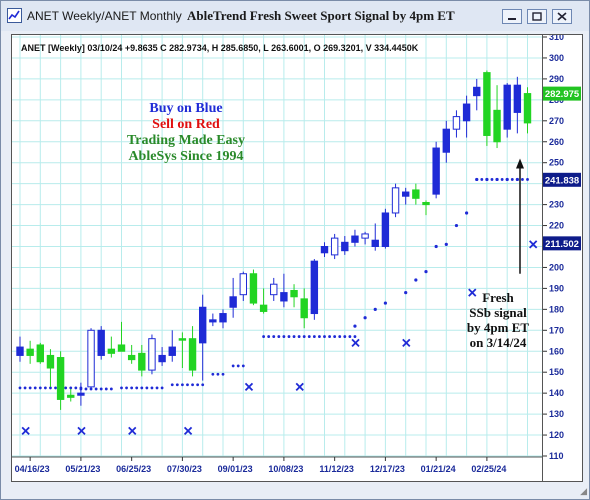 This screenshot has height=500, width=590. I want to click on annotation-line-4: on 3/14/24, so click(498, 342).